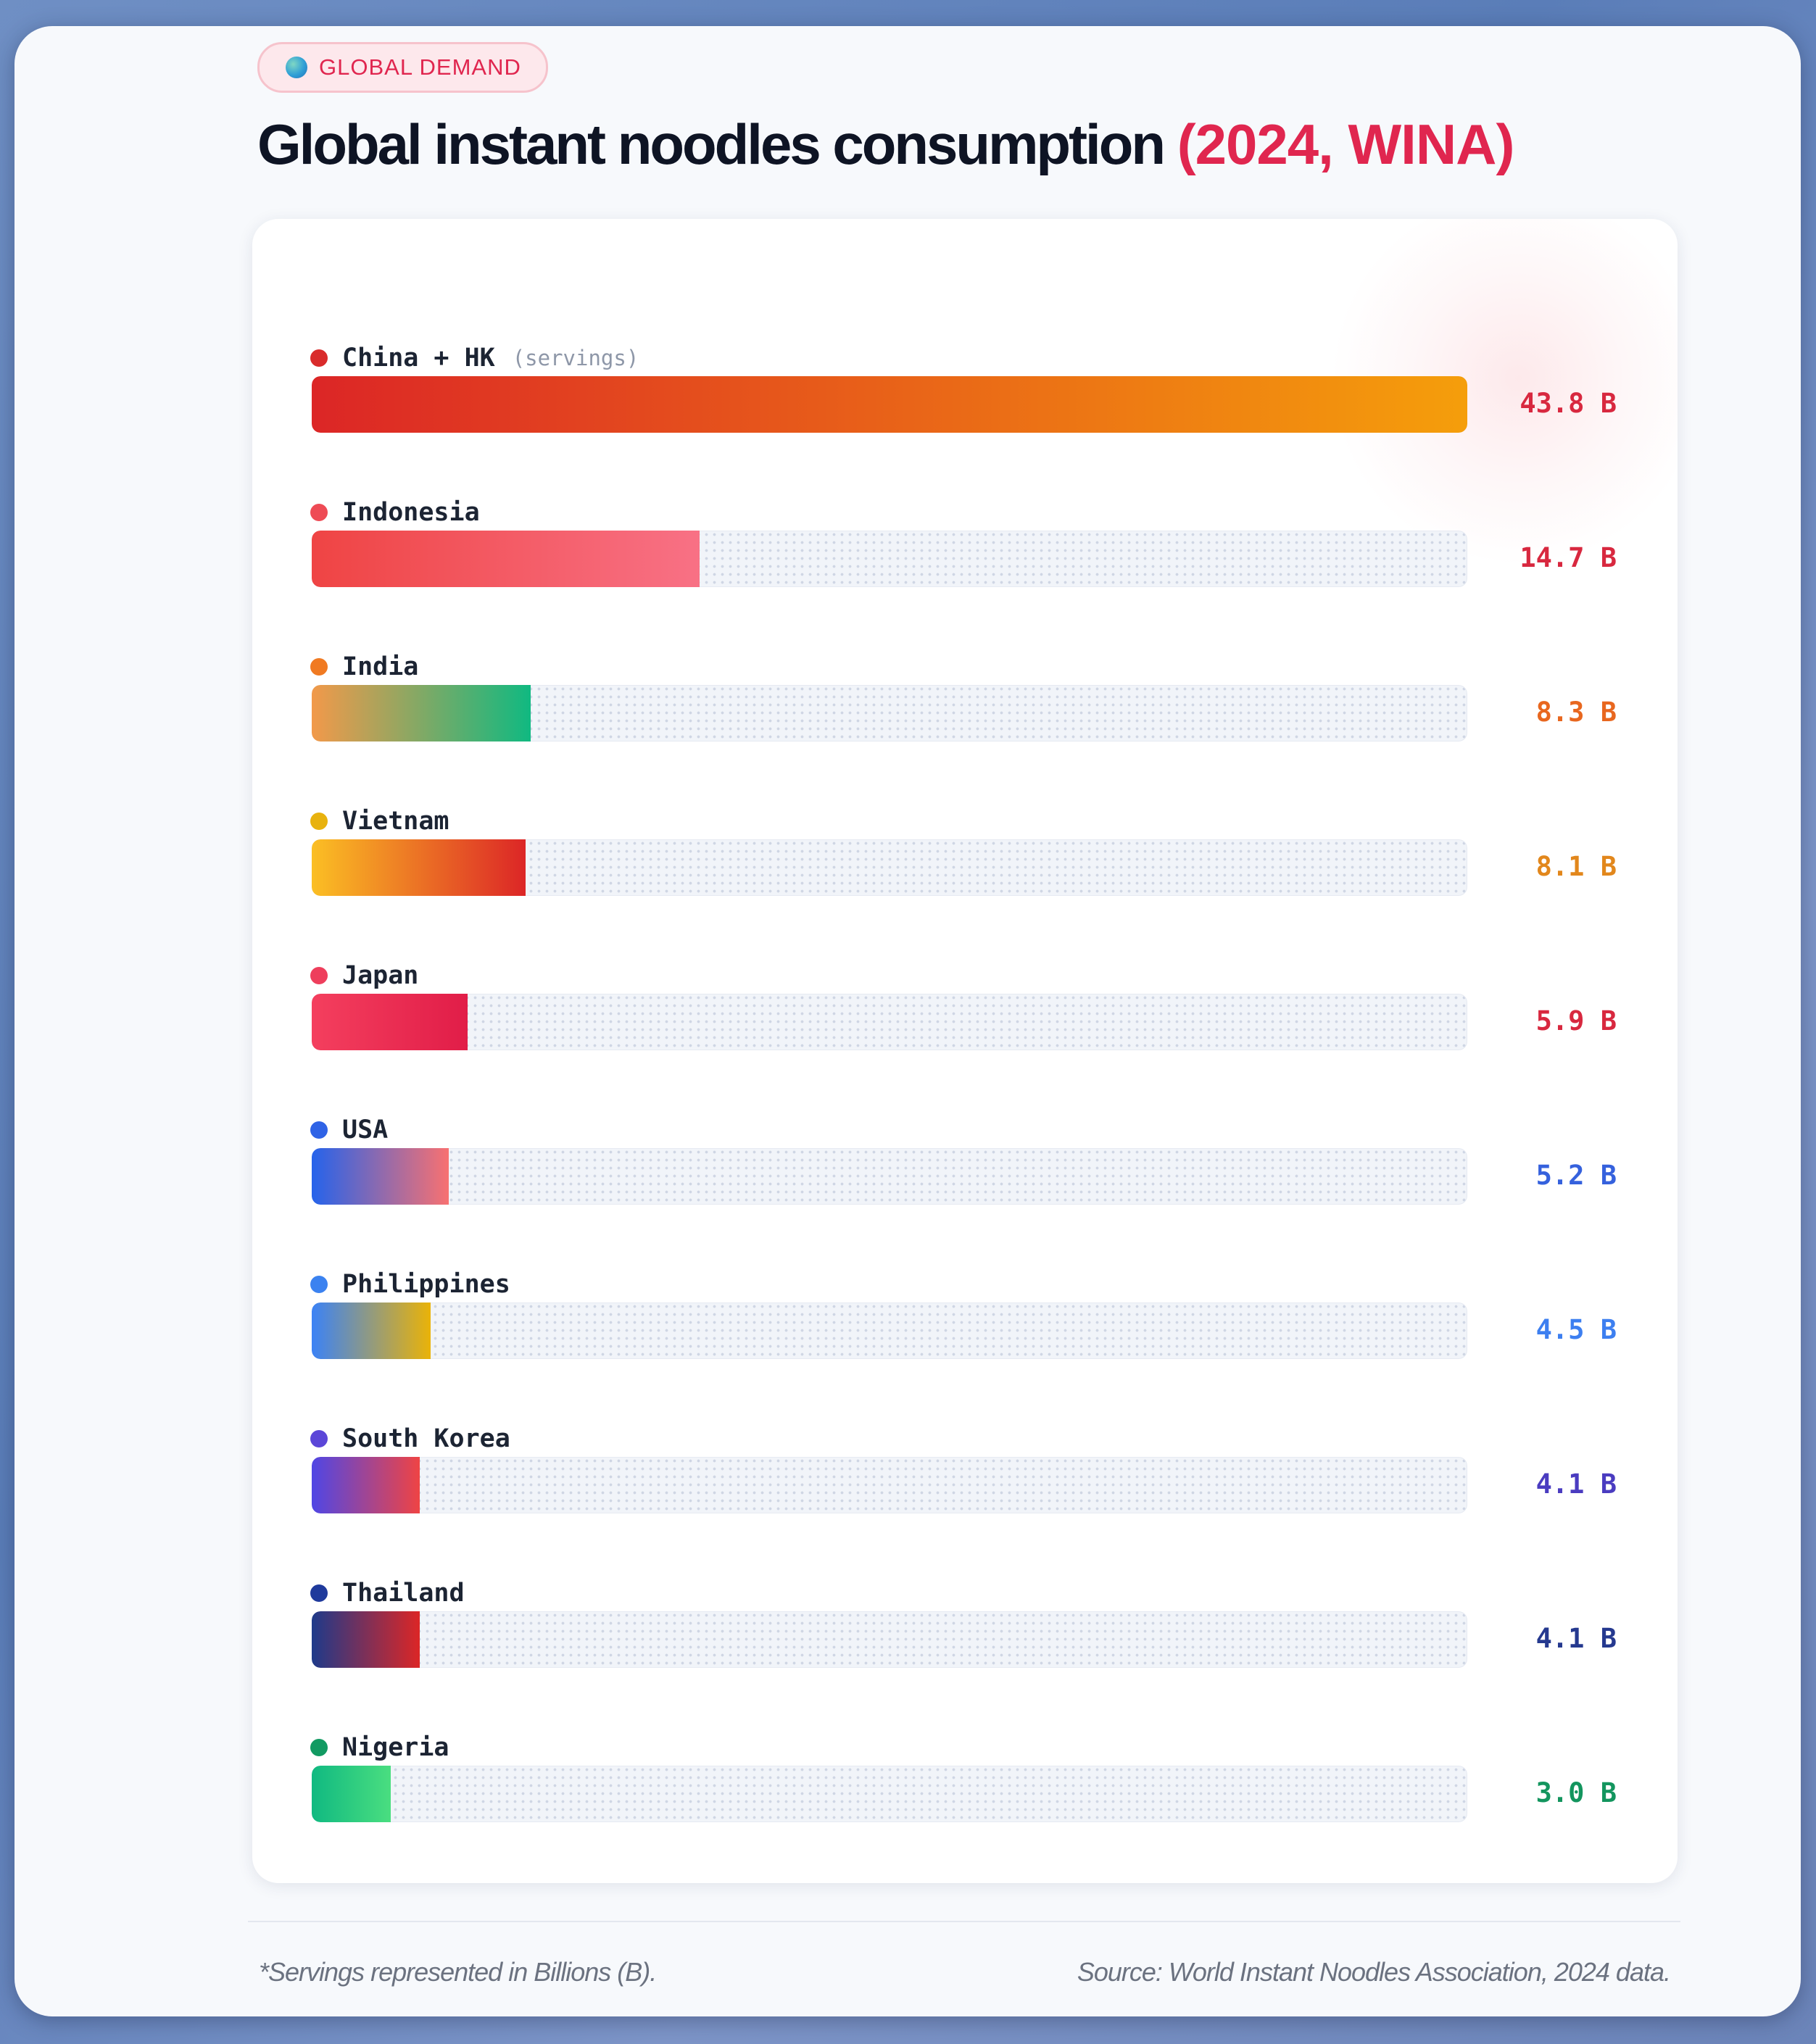  What do you see at coordinates (395, 1748) in the screenshot?
I see `category-name: Nigeria` at bounding box center [395, 1748].